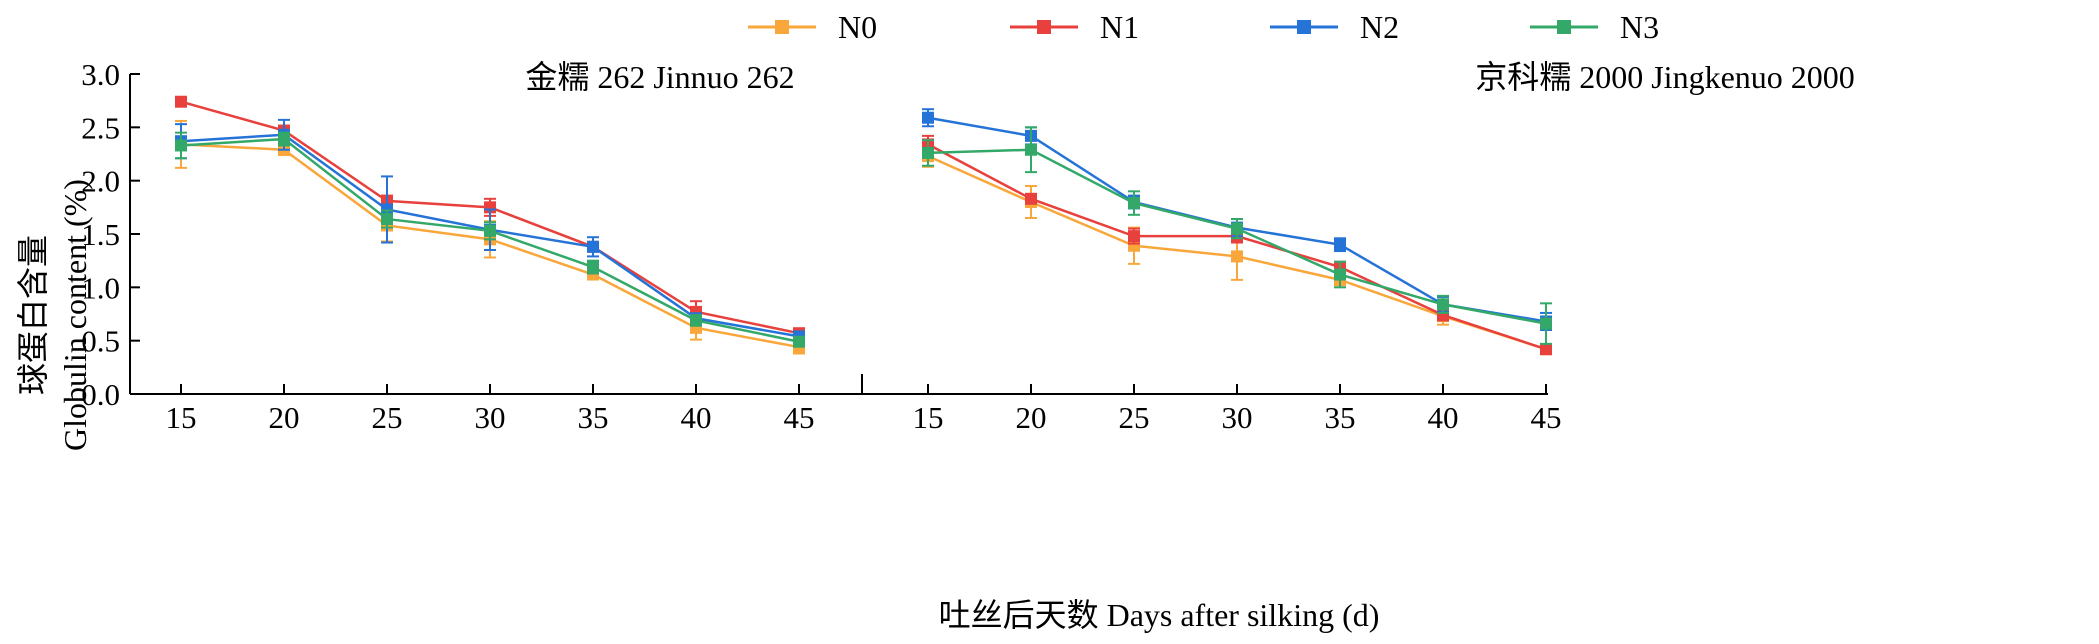  I want to click on y-axis-label-en: Globulin content (%), so click(75, 315).